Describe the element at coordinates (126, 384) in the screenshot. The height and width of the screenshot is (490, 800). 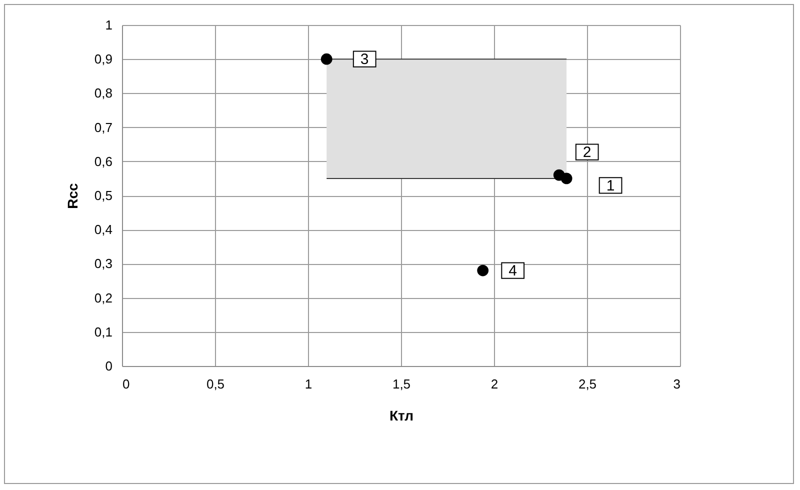
I see `x-tick-label: 0` at that location.